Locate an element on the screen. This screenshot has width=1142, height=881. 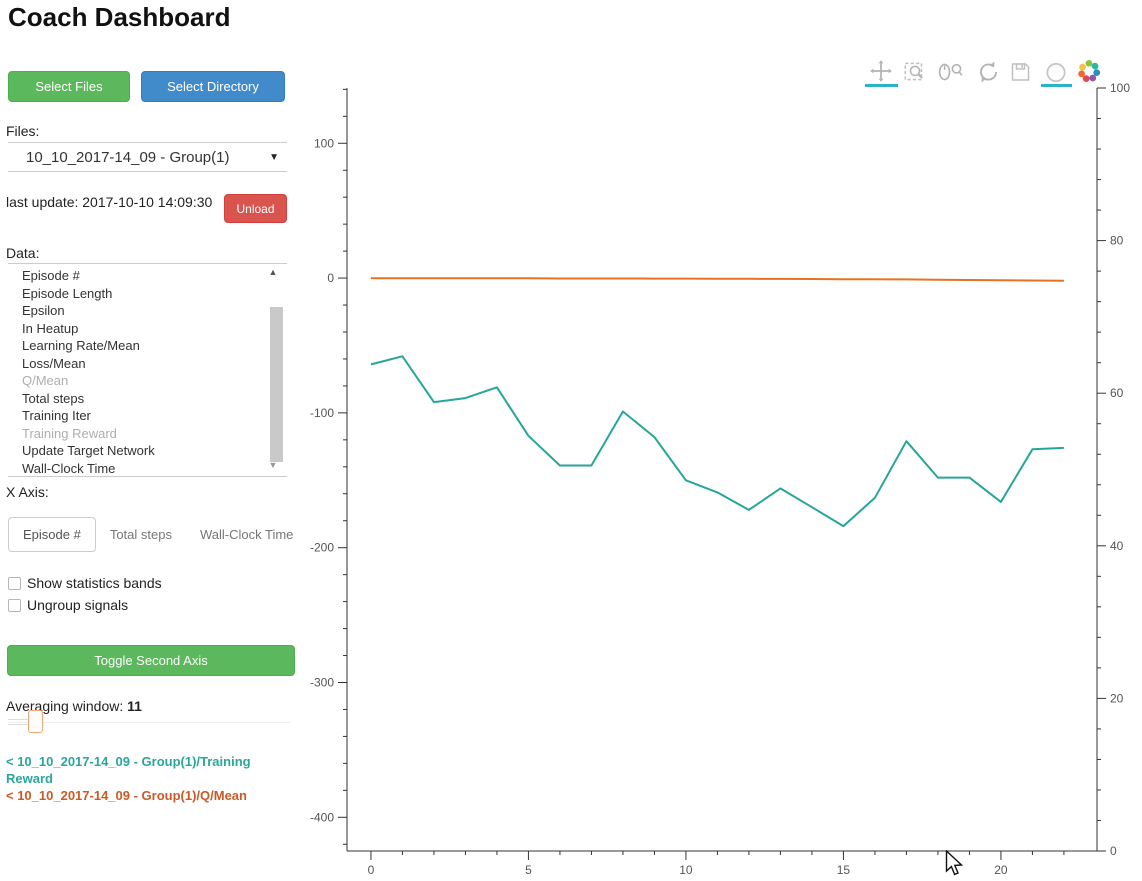
data-item-in-heatup: In Heatup is located at coordinates (50, 328).